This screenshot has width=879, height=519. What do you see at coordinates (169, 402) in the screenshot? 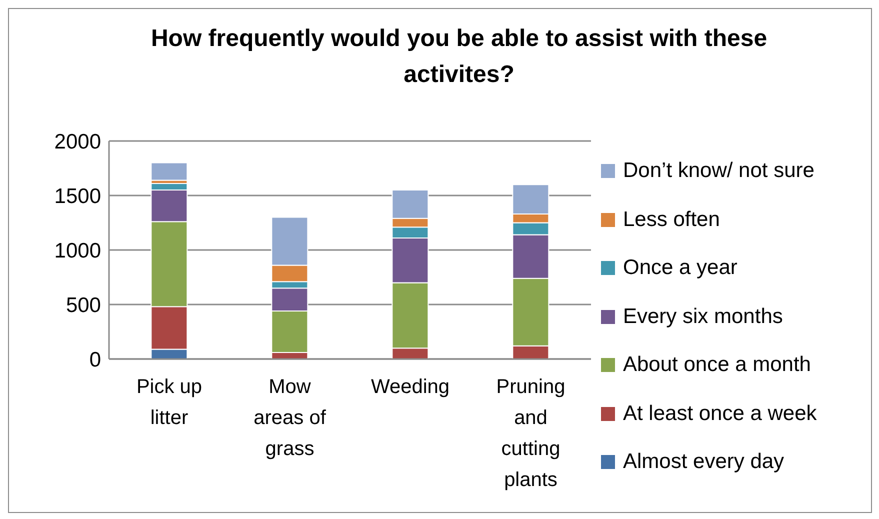
I see `x-tick-label: Pick up litter` at bounding box center [169, 402].